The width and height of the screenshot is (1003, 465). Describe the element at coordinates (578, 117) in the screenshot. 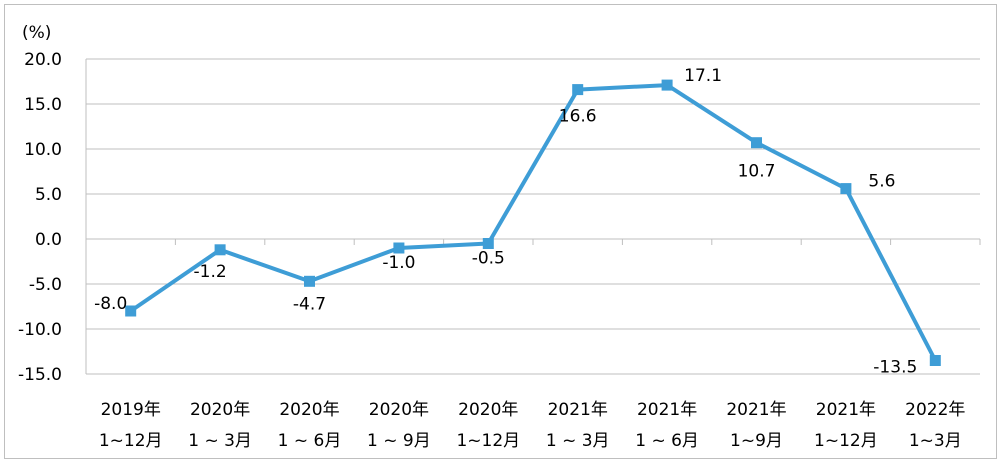

I see `data-label: 16.6` at that location.